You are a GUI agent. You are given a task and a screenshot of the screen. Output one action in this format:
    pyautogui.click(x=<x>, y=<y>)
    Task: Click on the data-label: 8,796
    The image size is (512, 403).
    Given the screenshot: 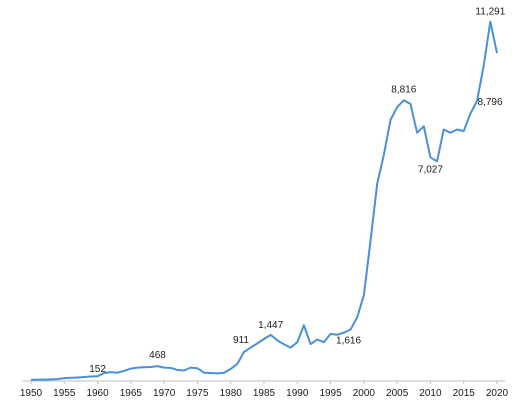 What is the action you would take?
    pyautogui.click(x=490, y=102)
    